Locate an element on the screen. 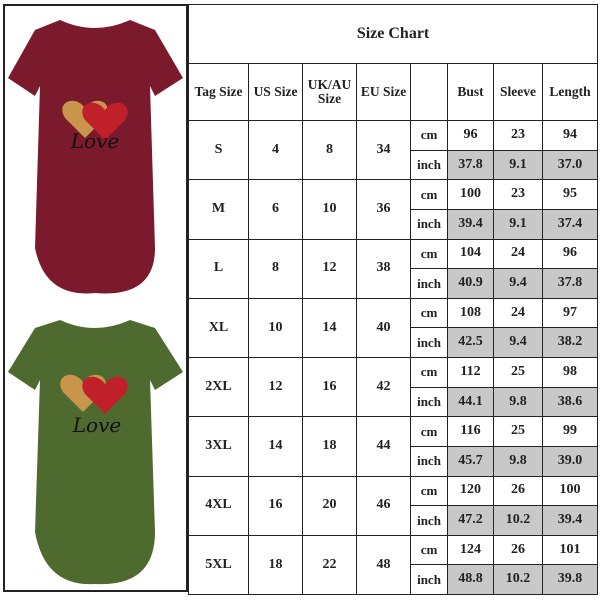 The width and height of the screenshot is (600, 600). us-size-cell: 16 is located at coordinates (275, 505).